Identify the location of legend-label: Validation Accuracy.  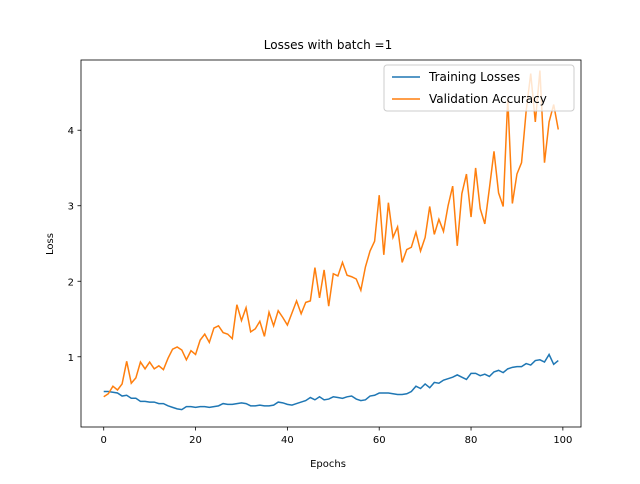
(488, 99).